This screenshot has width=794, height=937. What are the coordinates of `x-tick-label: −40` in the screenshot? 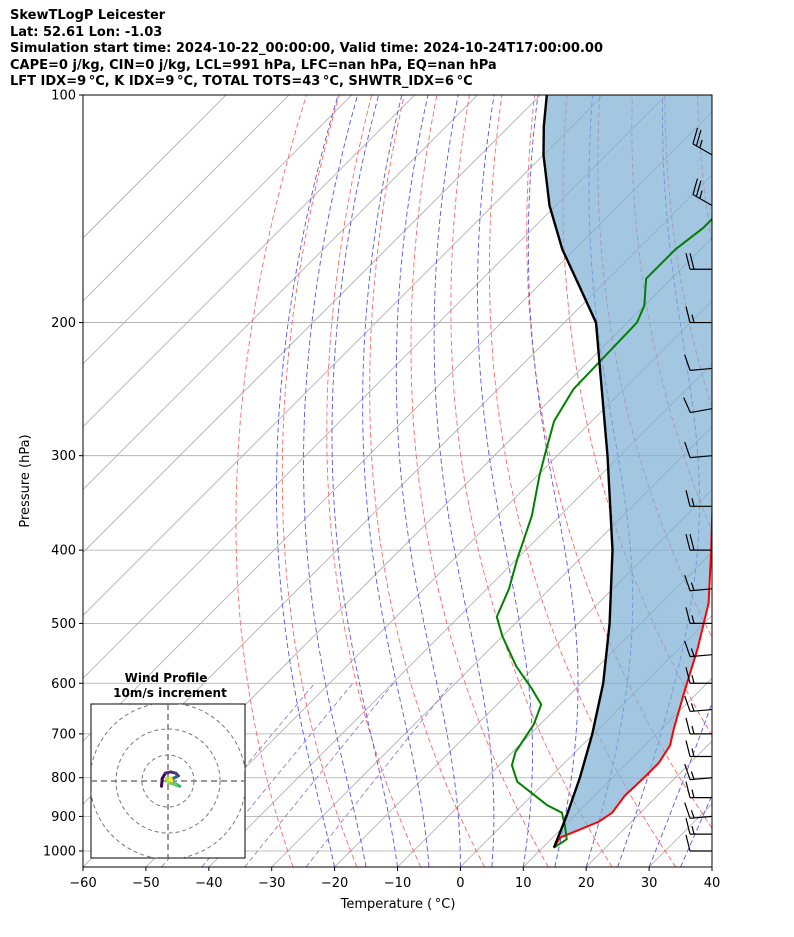 It's located at (208, 883).